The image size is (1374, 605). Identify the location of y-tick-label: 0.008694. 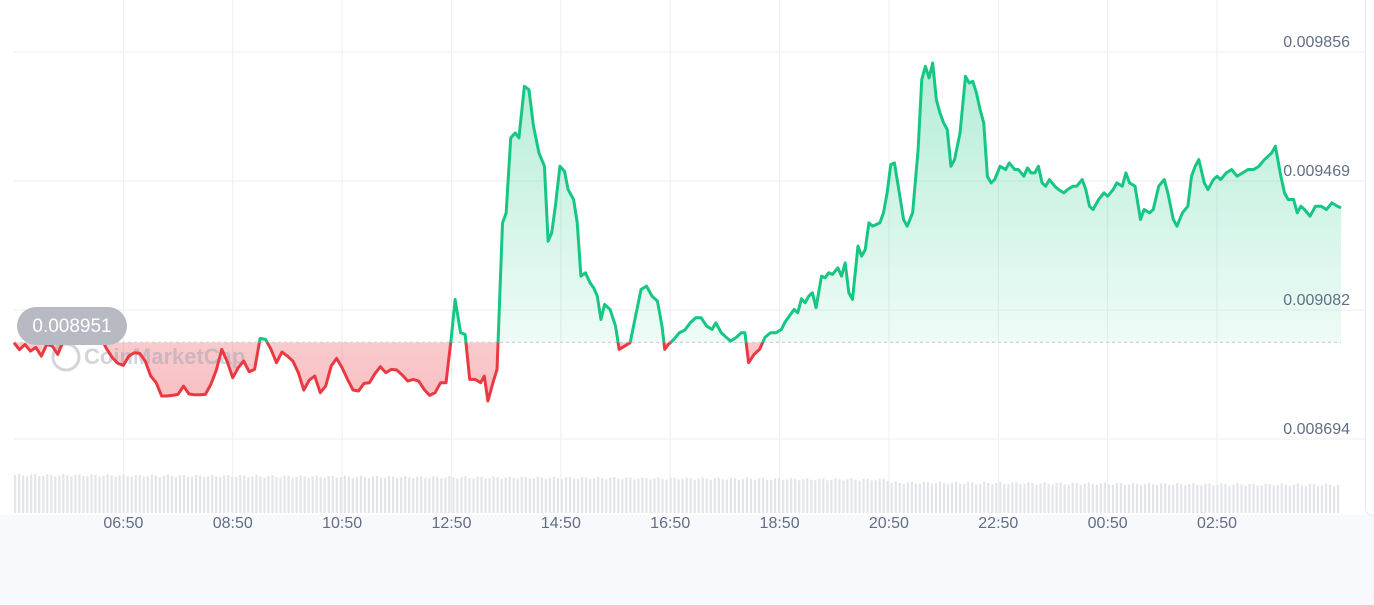
(1316, 429).